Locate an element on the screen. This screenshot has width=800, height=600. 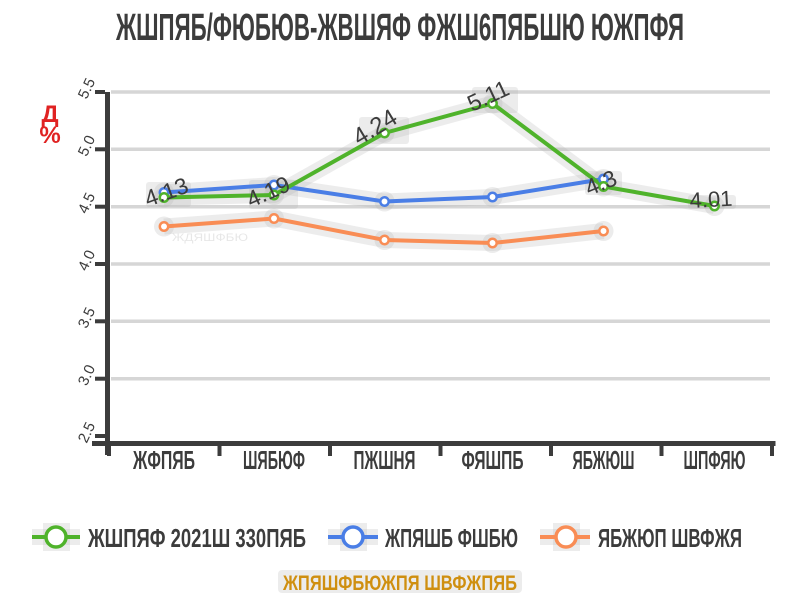
svg-text: 4.01 is located at coordinates (711, 199).